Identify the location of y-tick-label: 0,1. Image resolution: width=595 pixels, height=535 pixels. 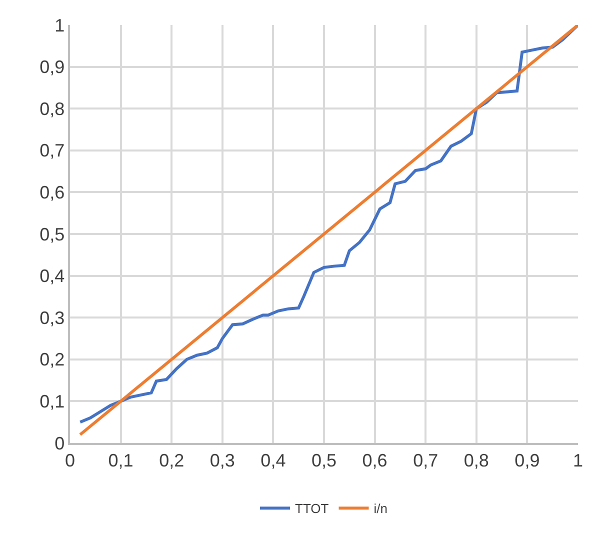
(52, 402).